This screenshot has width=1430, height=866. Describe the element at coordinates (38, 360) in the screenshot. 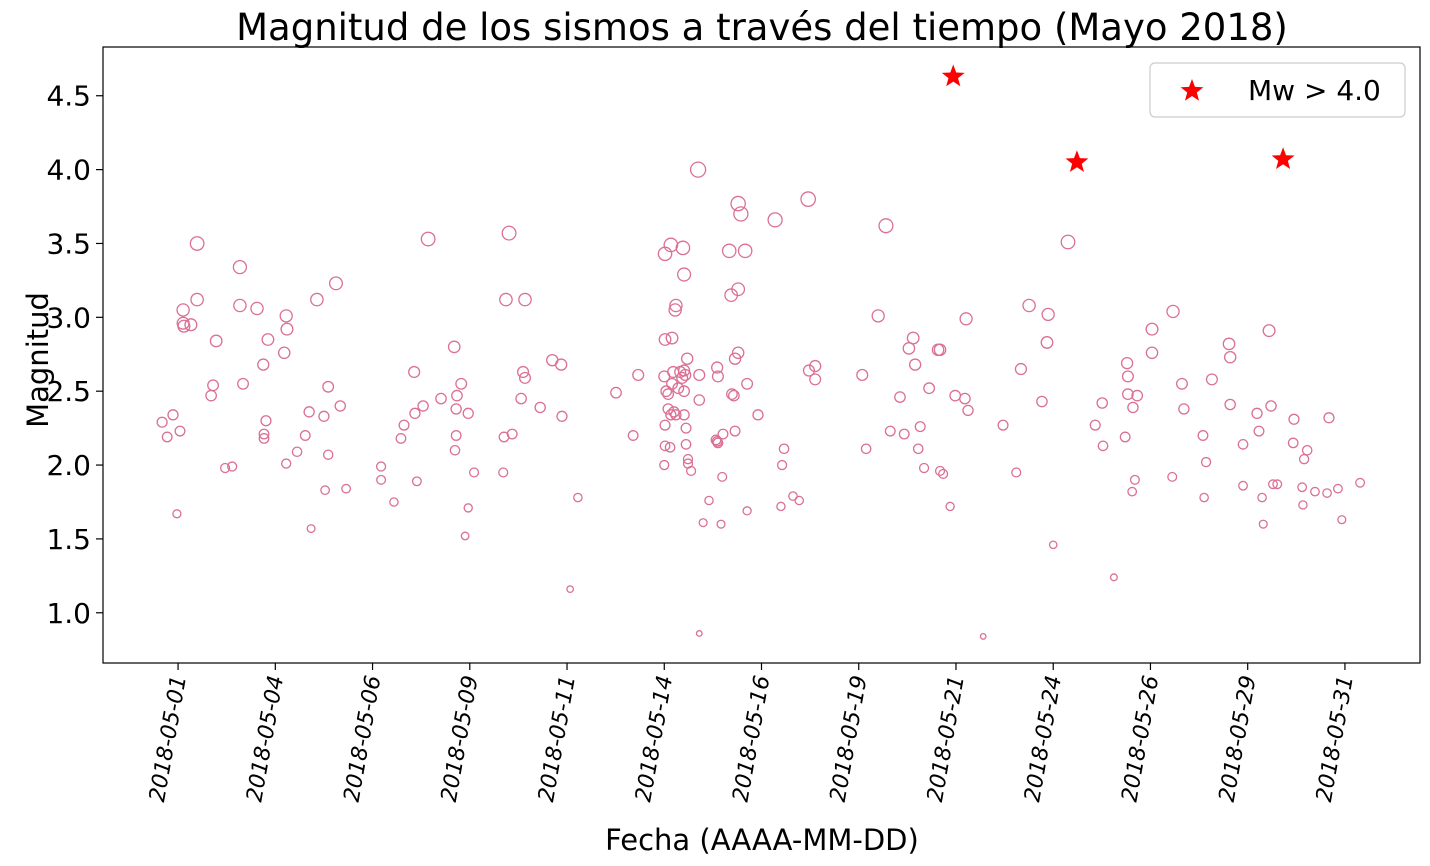

I see `y-axis-label: Magnitud` at that location.